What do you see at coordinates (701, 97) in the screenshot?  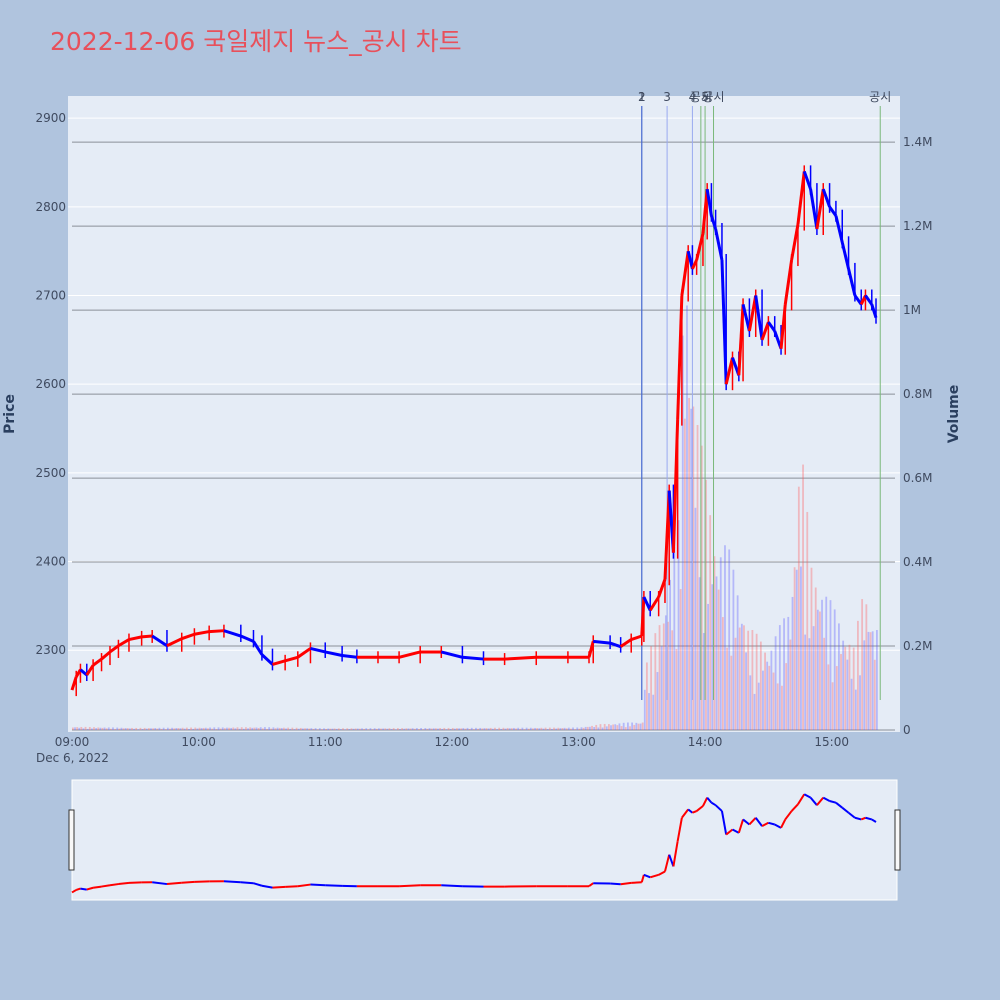 I see `annotation-label: 공시` at bounding box center [701, 97].